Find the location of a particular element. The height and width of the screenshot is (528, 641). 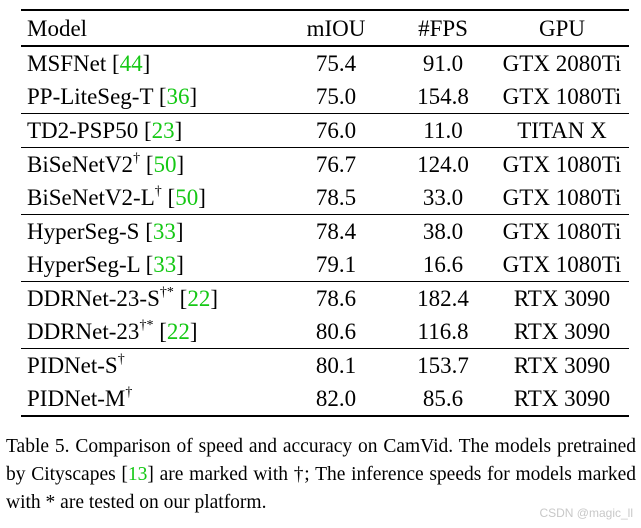

model-cell: DDRNet-23†* [22] is located at coordinates (112, 331).